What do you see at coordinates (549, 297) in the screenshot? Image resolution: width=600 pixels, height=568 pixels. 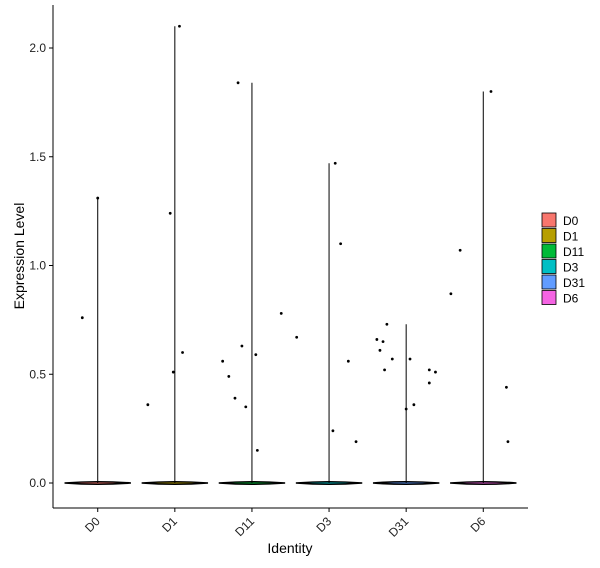 I see `legend-swatch-D6` at bounding box center [549, 297].